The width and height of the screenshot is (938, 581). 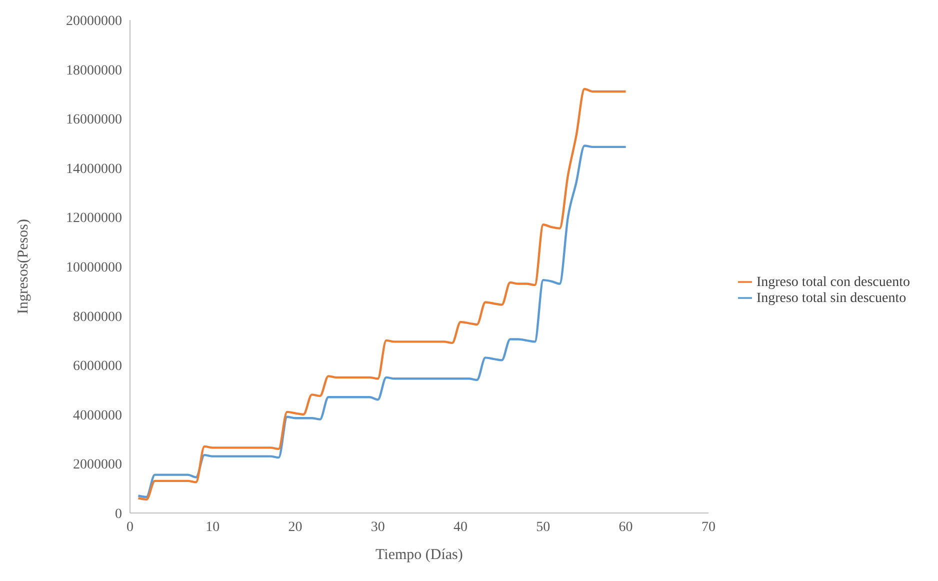 I want to click on y-tick-label: 0, so click(x=118, y=514).